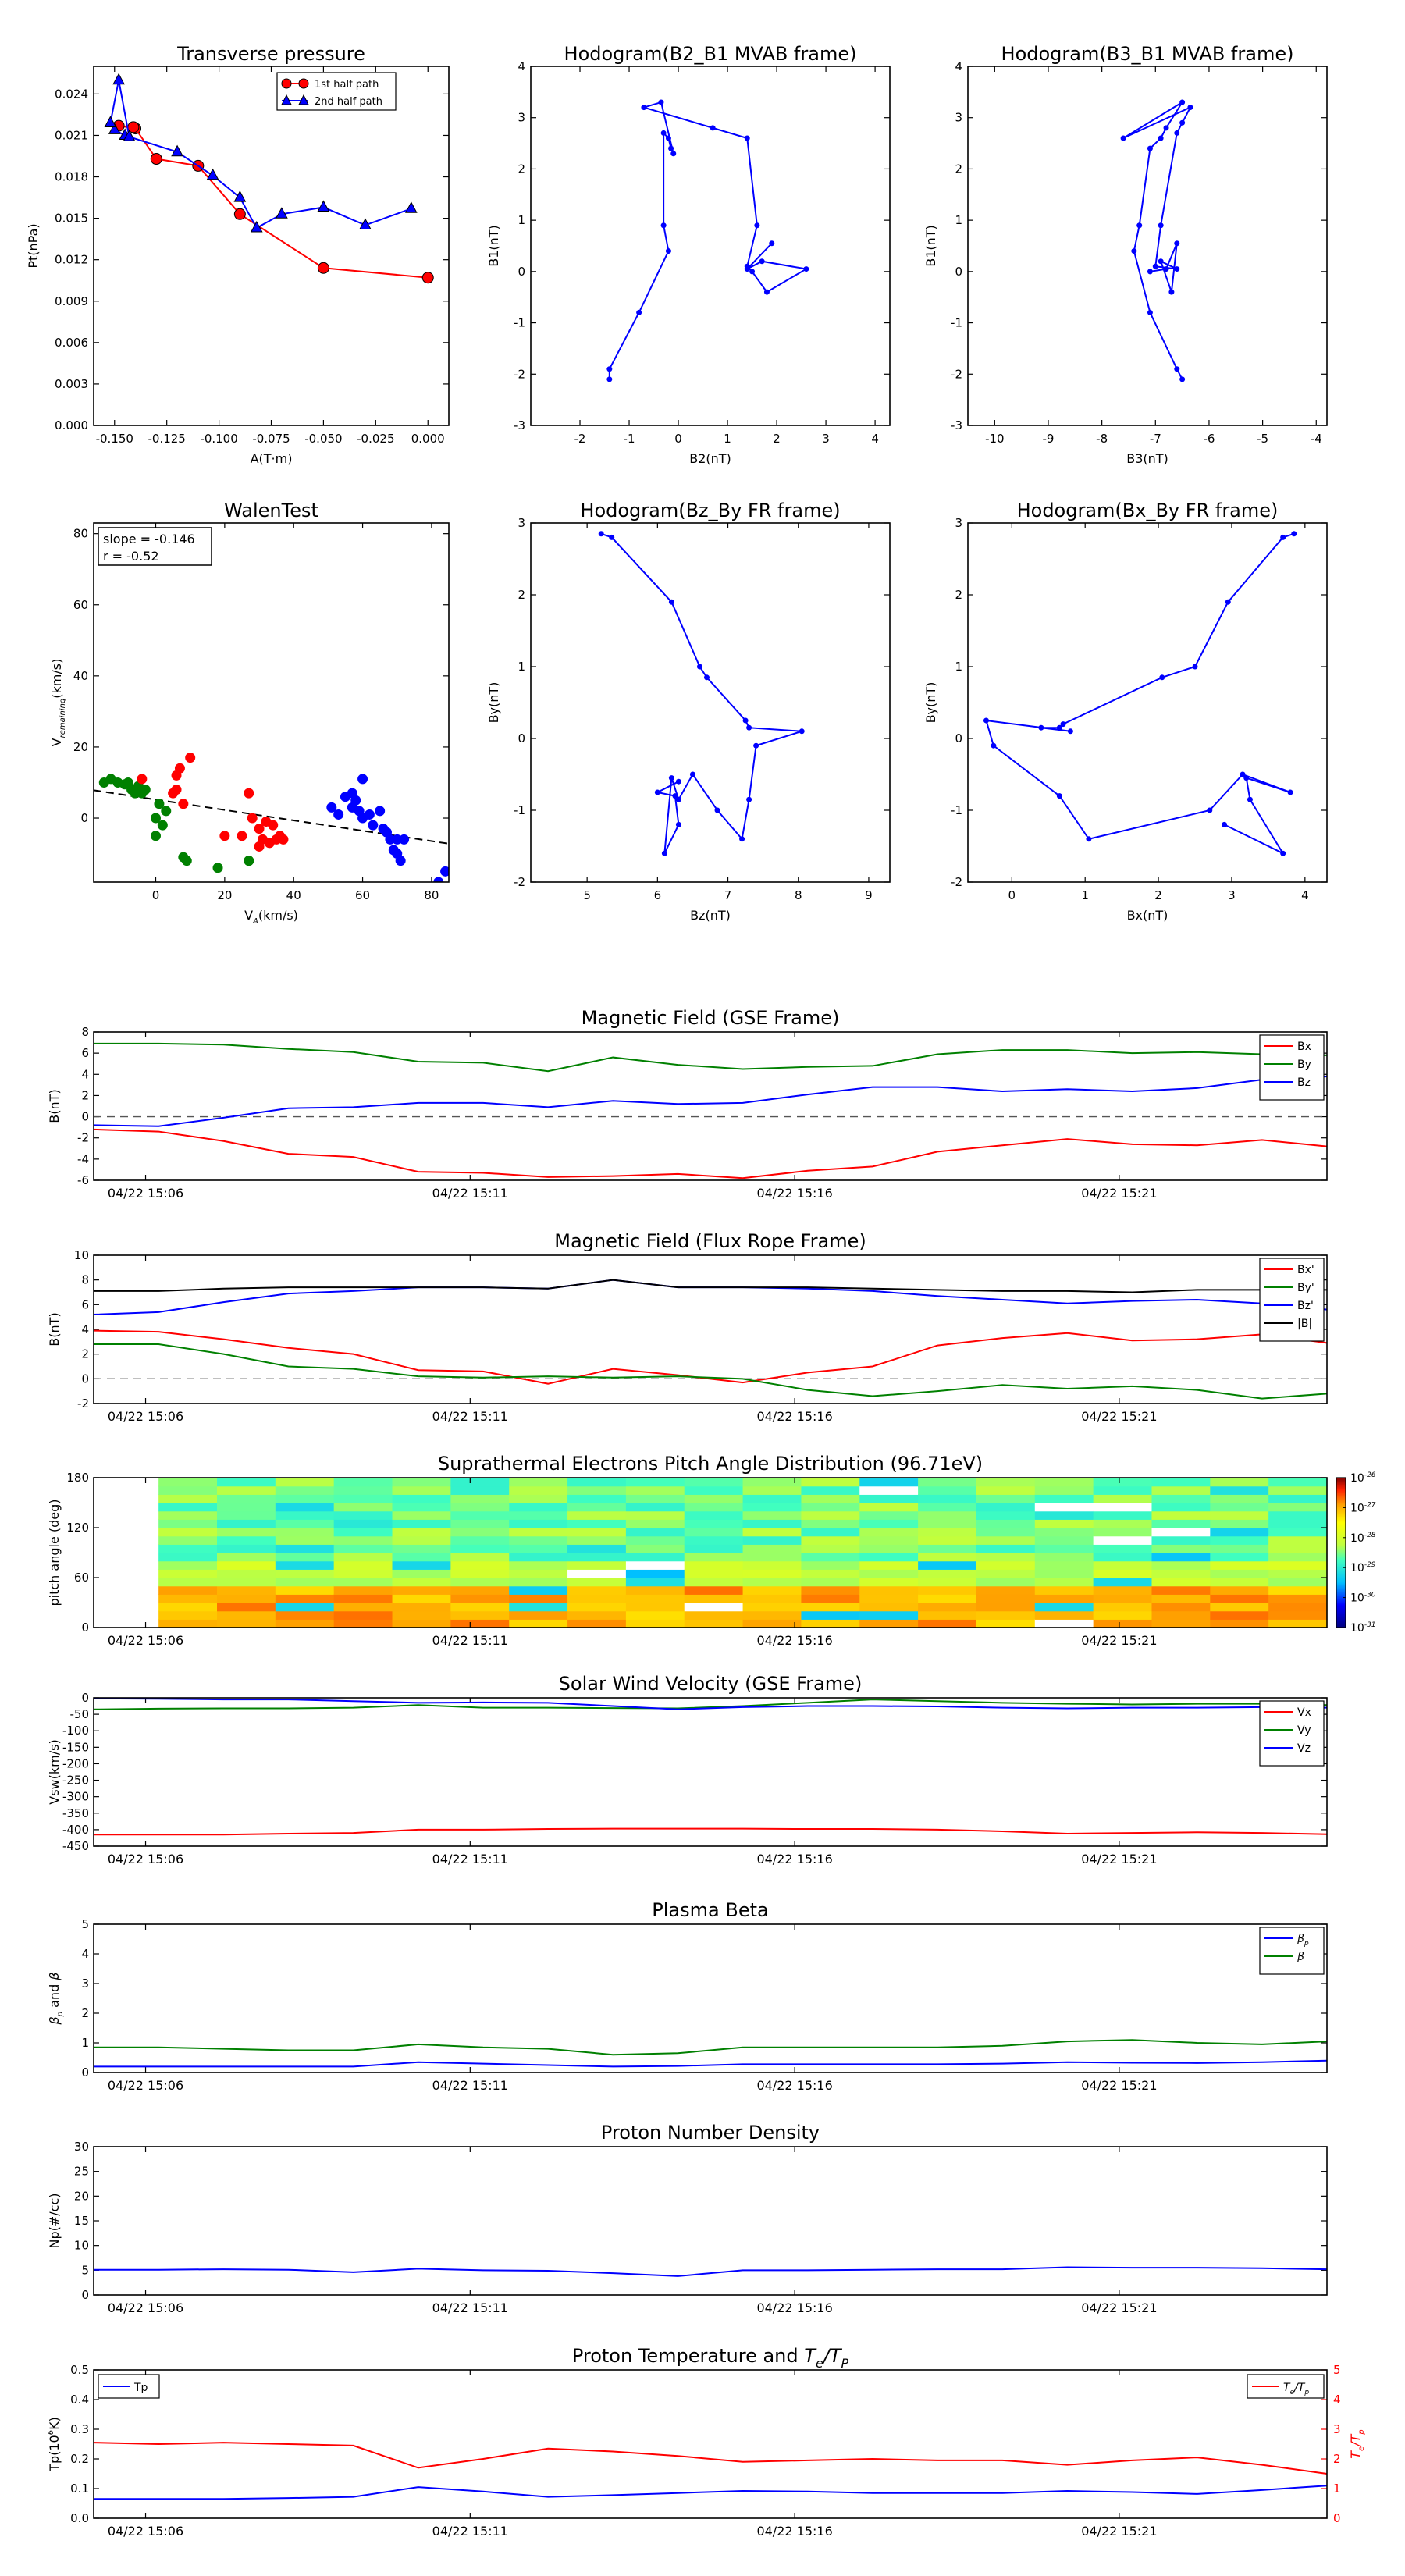 The height and width of the screenshot is (2576, 1405). Describe the element at coordinates (959, 66) in the screenshot. I see `y-tick-label: 4` at that location.